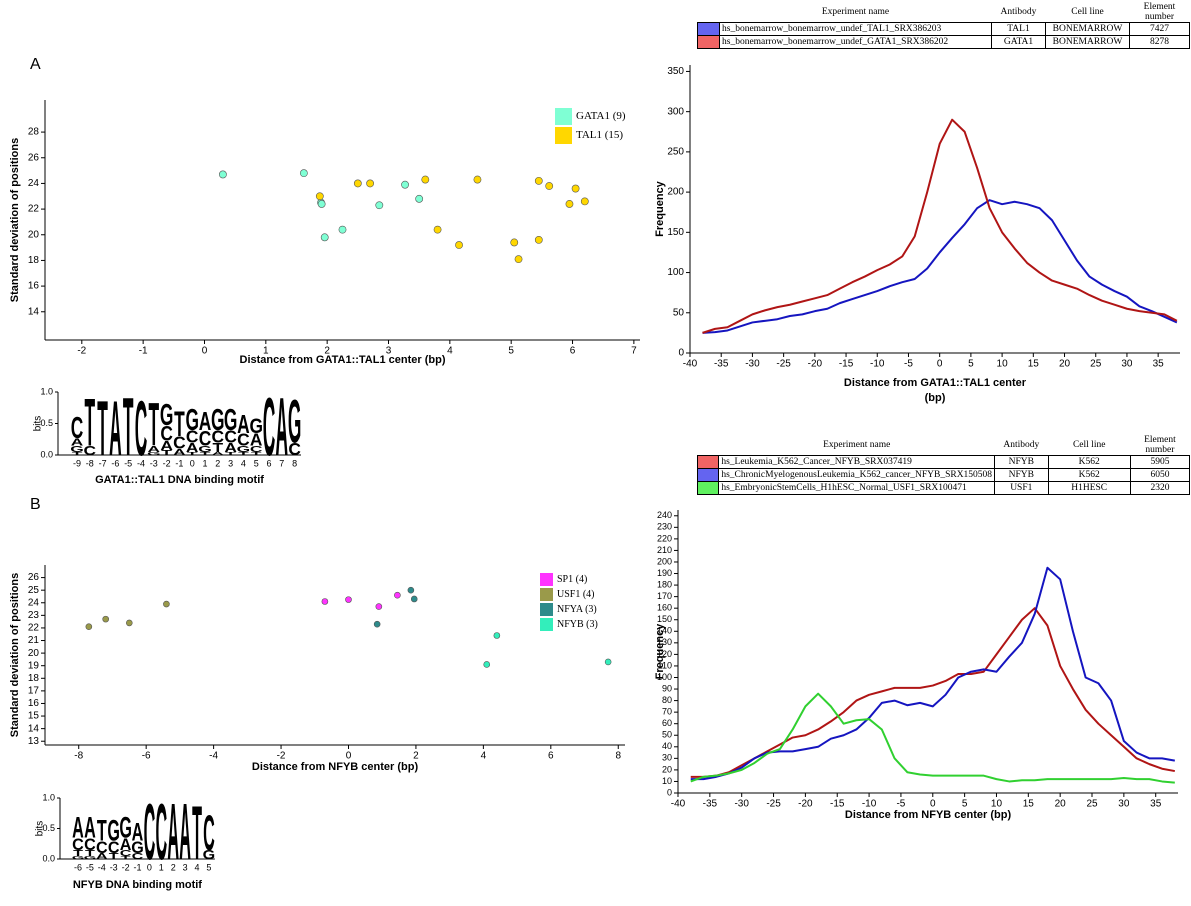 Image resolution: width=1191 pixels, height=906 pixels. I want to click on position-label: -4, so click(141, 463).